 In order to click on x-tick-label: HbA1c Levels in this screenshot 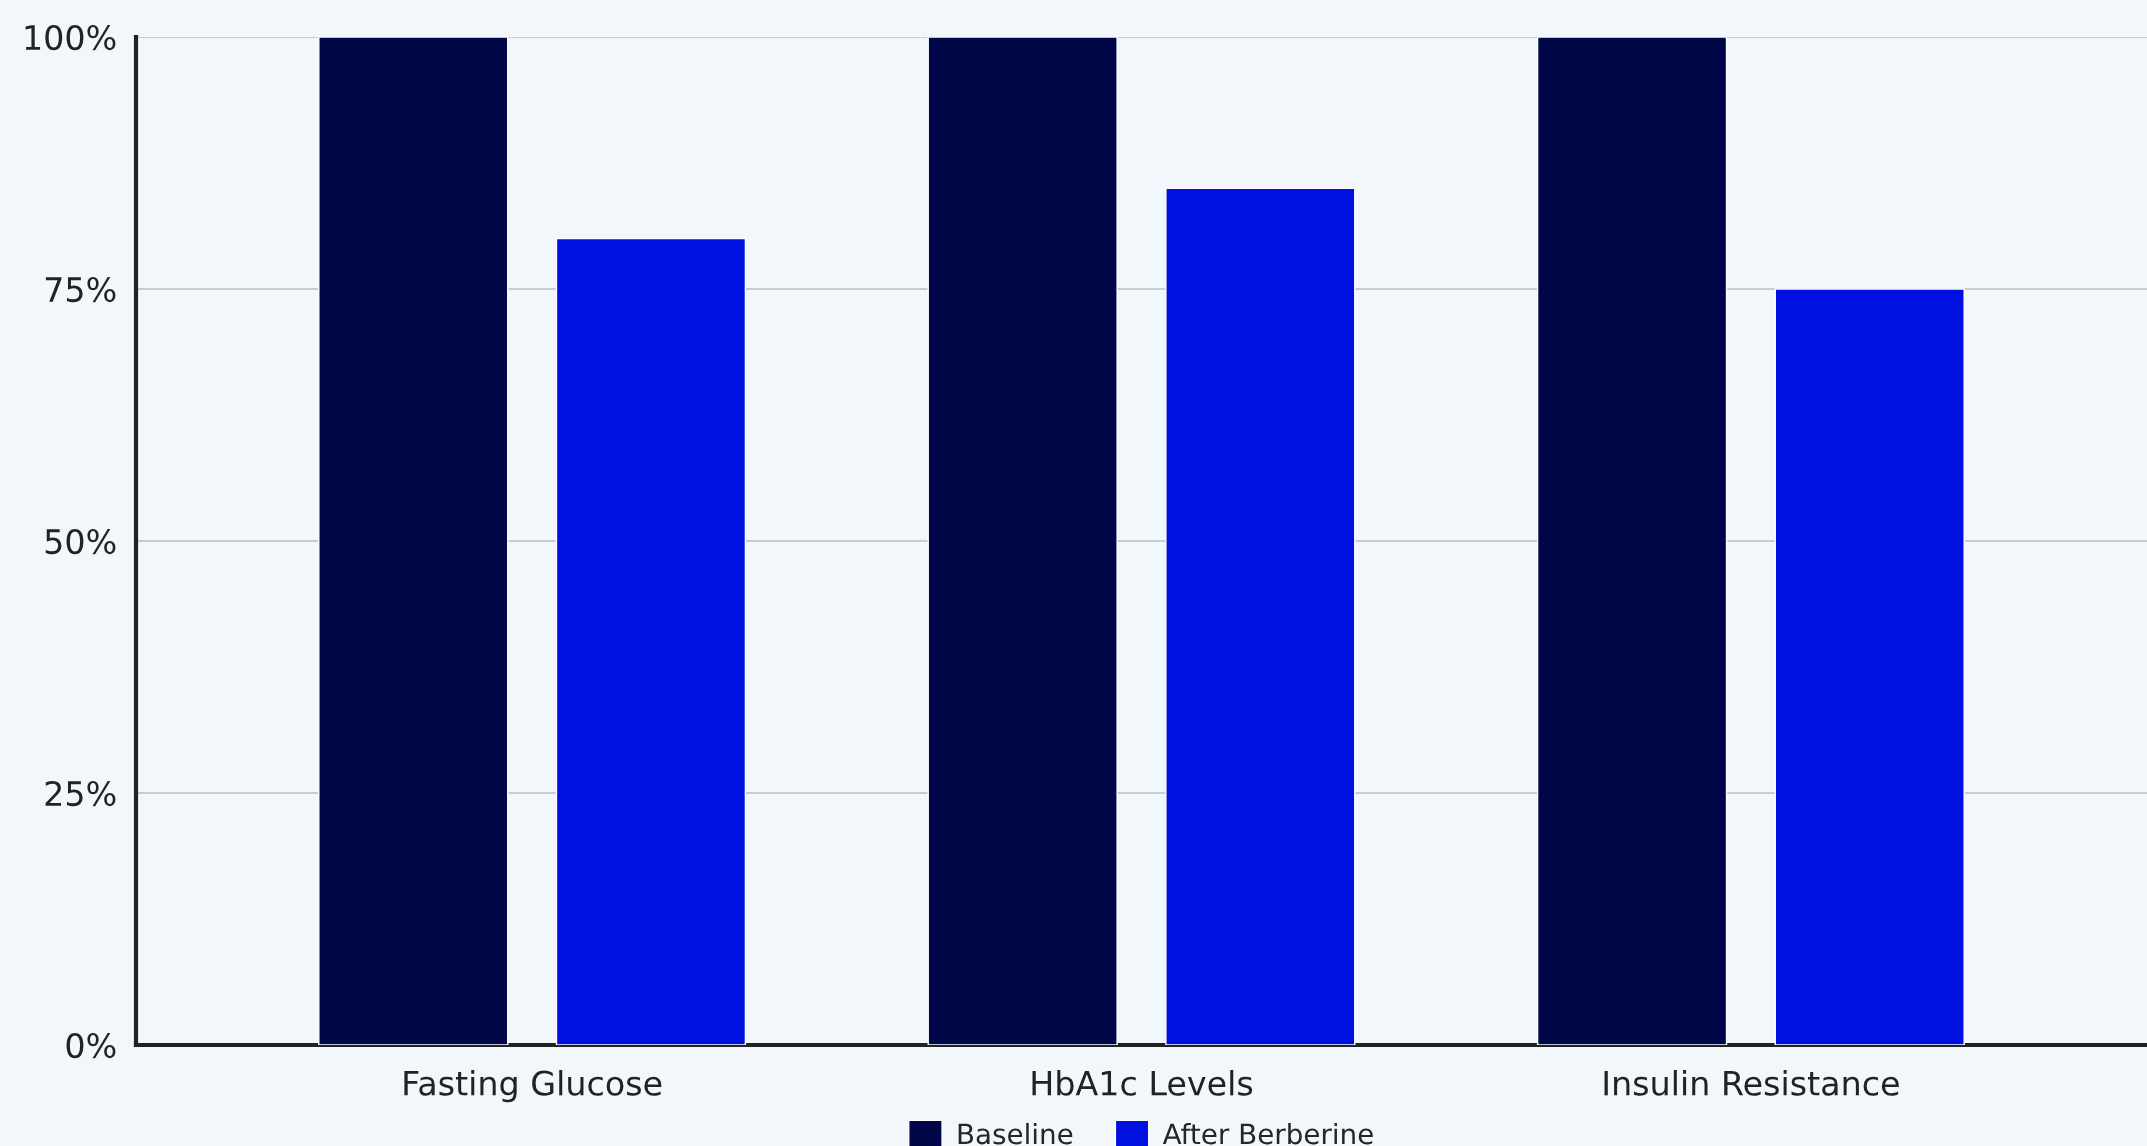, I will do `click(1142, 1083)`.